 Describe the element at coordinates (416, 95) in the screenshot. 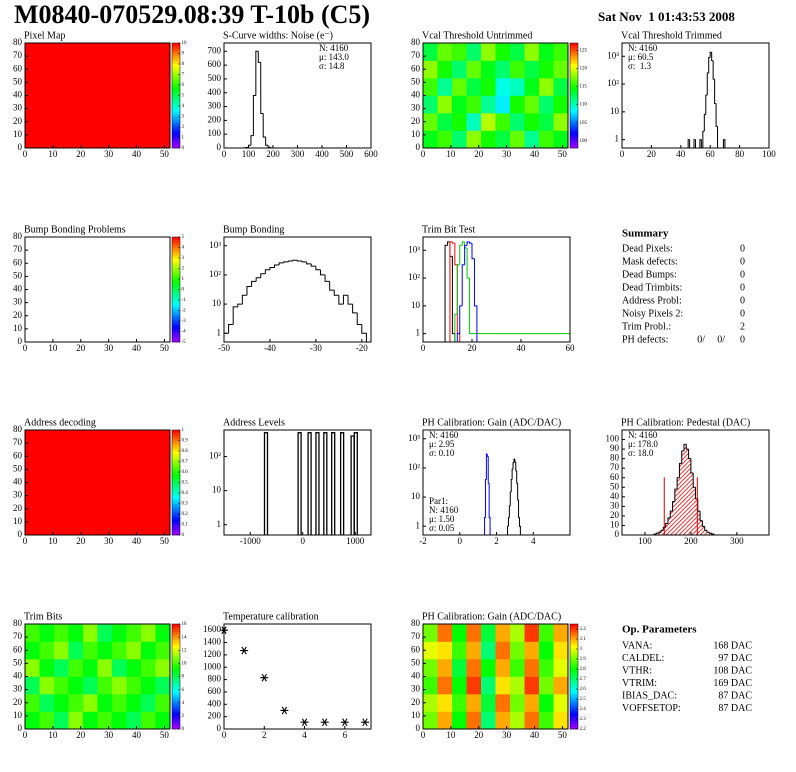

I see `y-tick-label: 40` at that location.